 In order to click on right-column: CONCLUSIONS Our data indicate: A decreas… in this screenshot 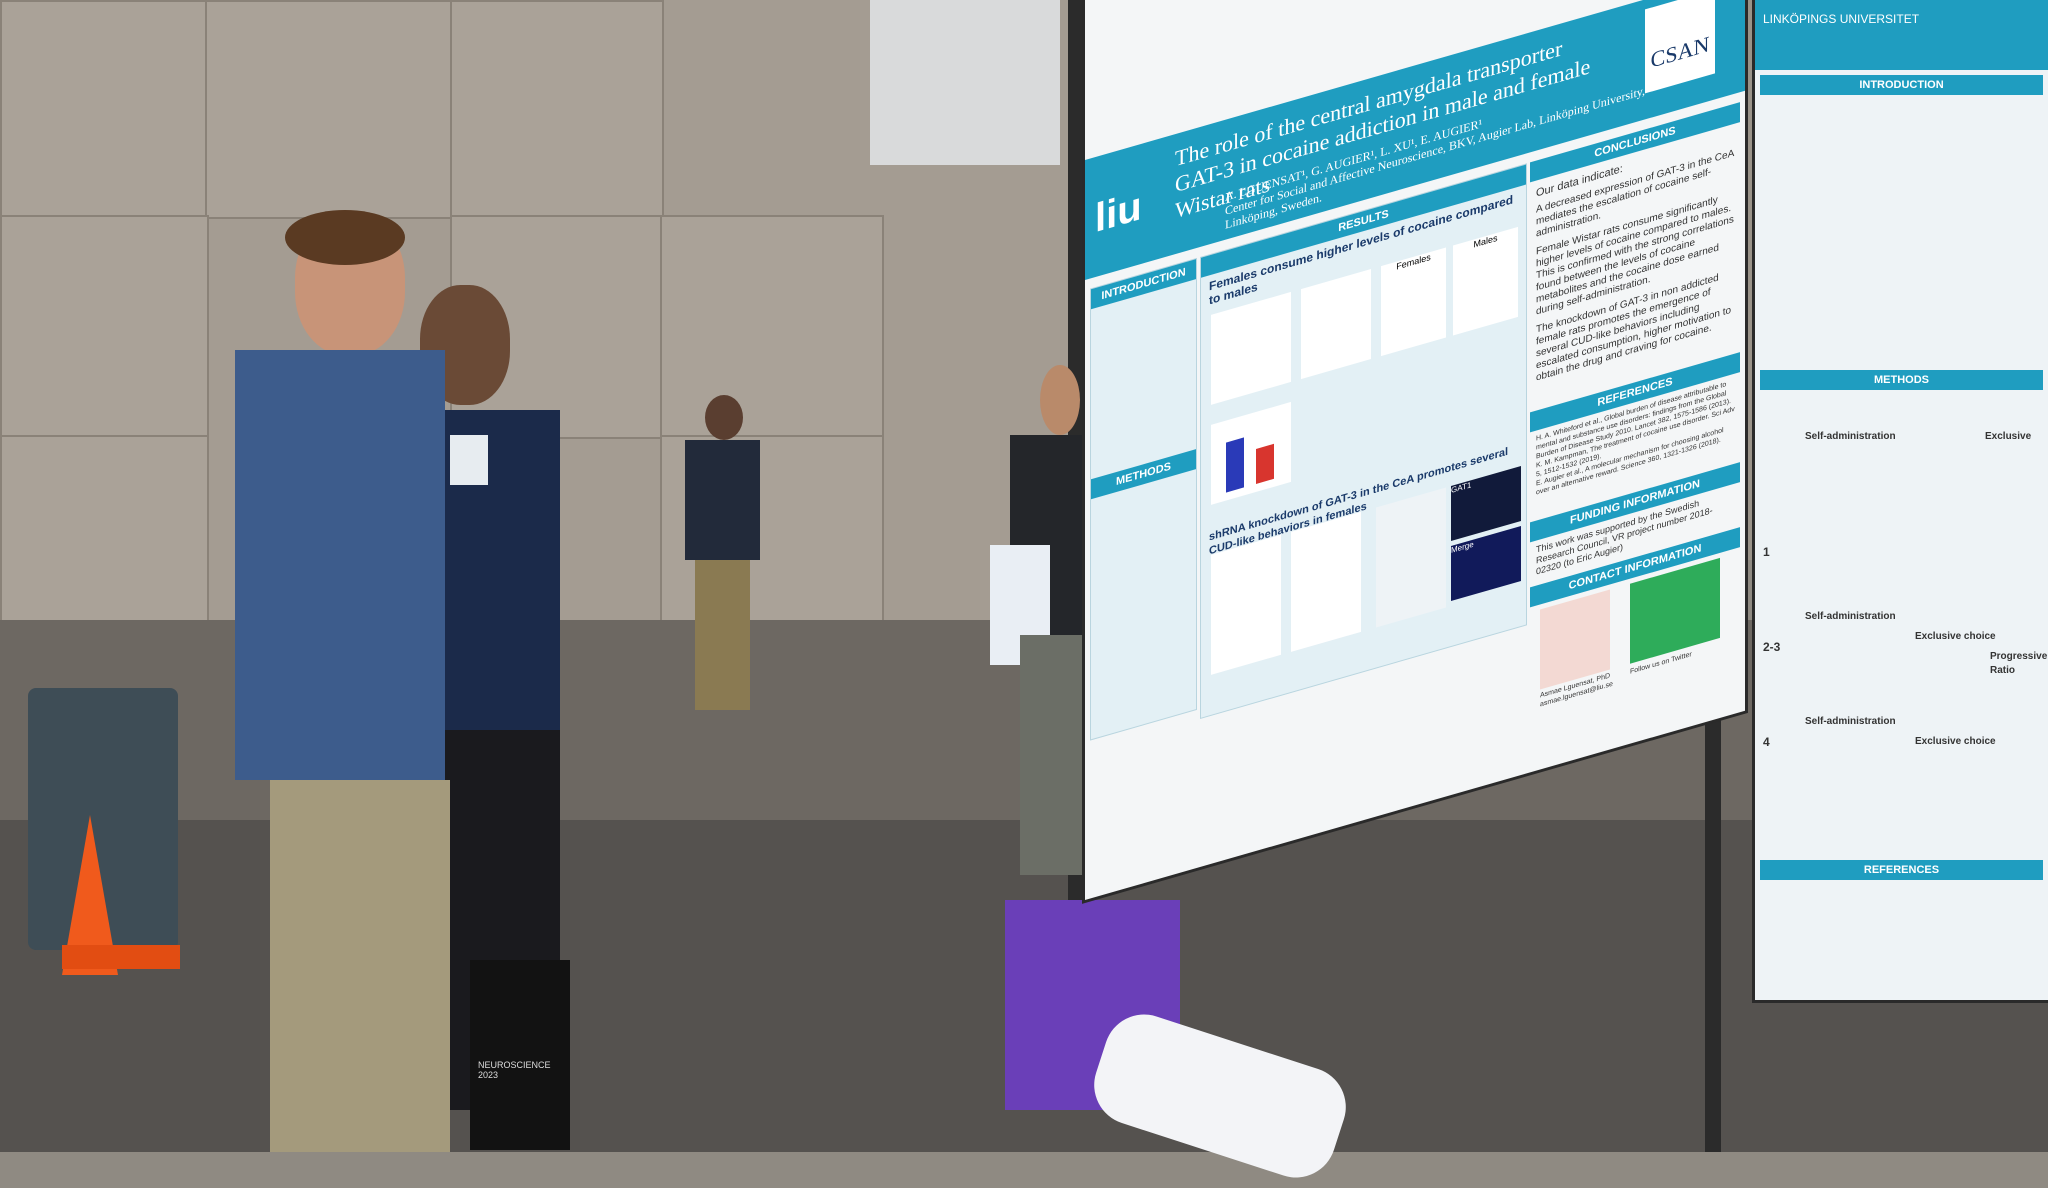, I will do `click(1635, 412)`.